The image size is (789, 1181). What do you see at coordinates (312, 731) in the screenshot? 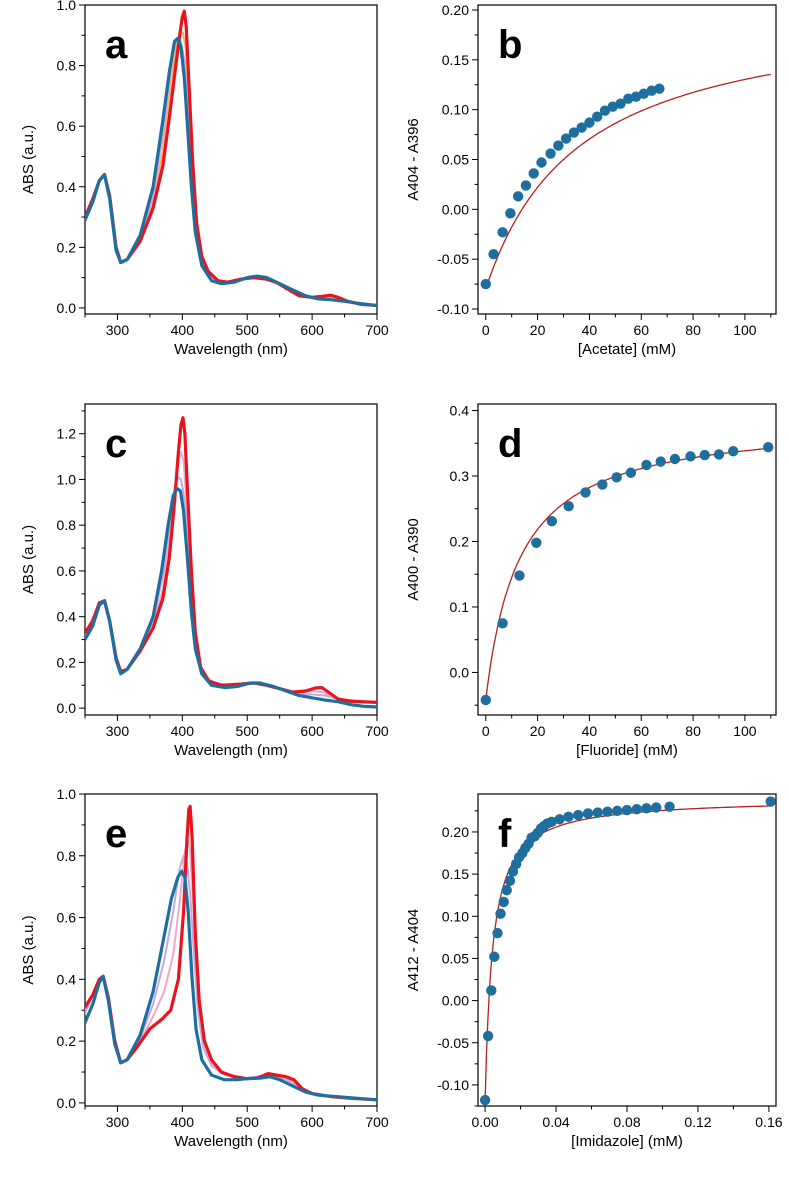
I see `x-tick-label-c: 600` at bounding box center [312, 731].